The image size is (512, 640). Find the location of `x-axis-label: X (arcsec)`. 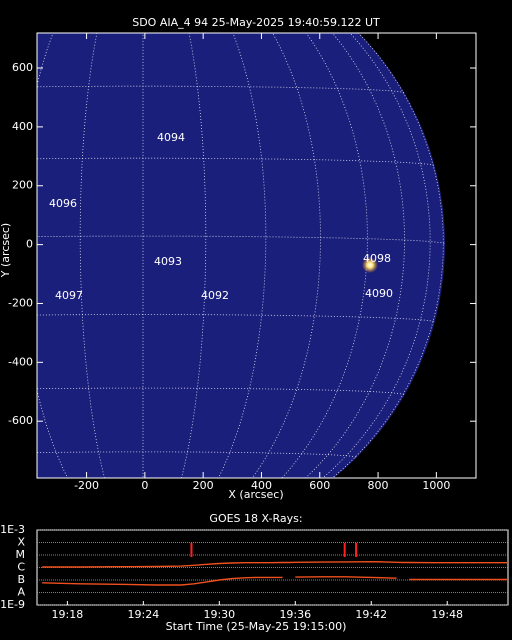

x-axis-label: X (arcsec) is located at coordinates (255, 494).